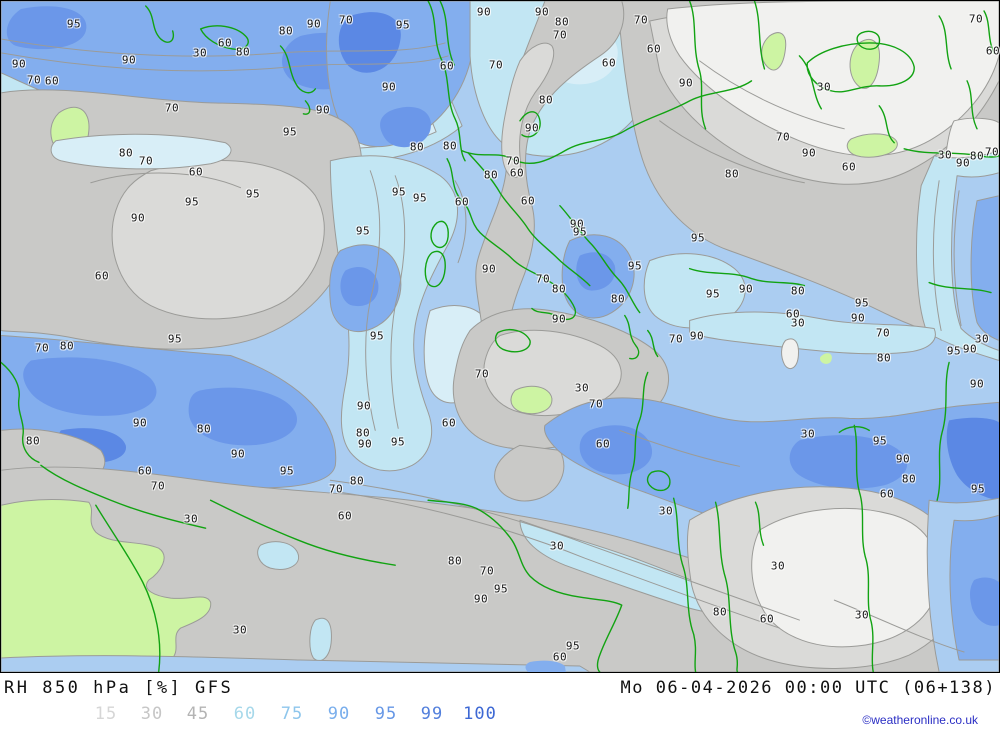 This screenshot has height=733, width=1000. Describe the element at coordinates (198, 714) in the screenshot. I see `legend-value: 45` at that location.